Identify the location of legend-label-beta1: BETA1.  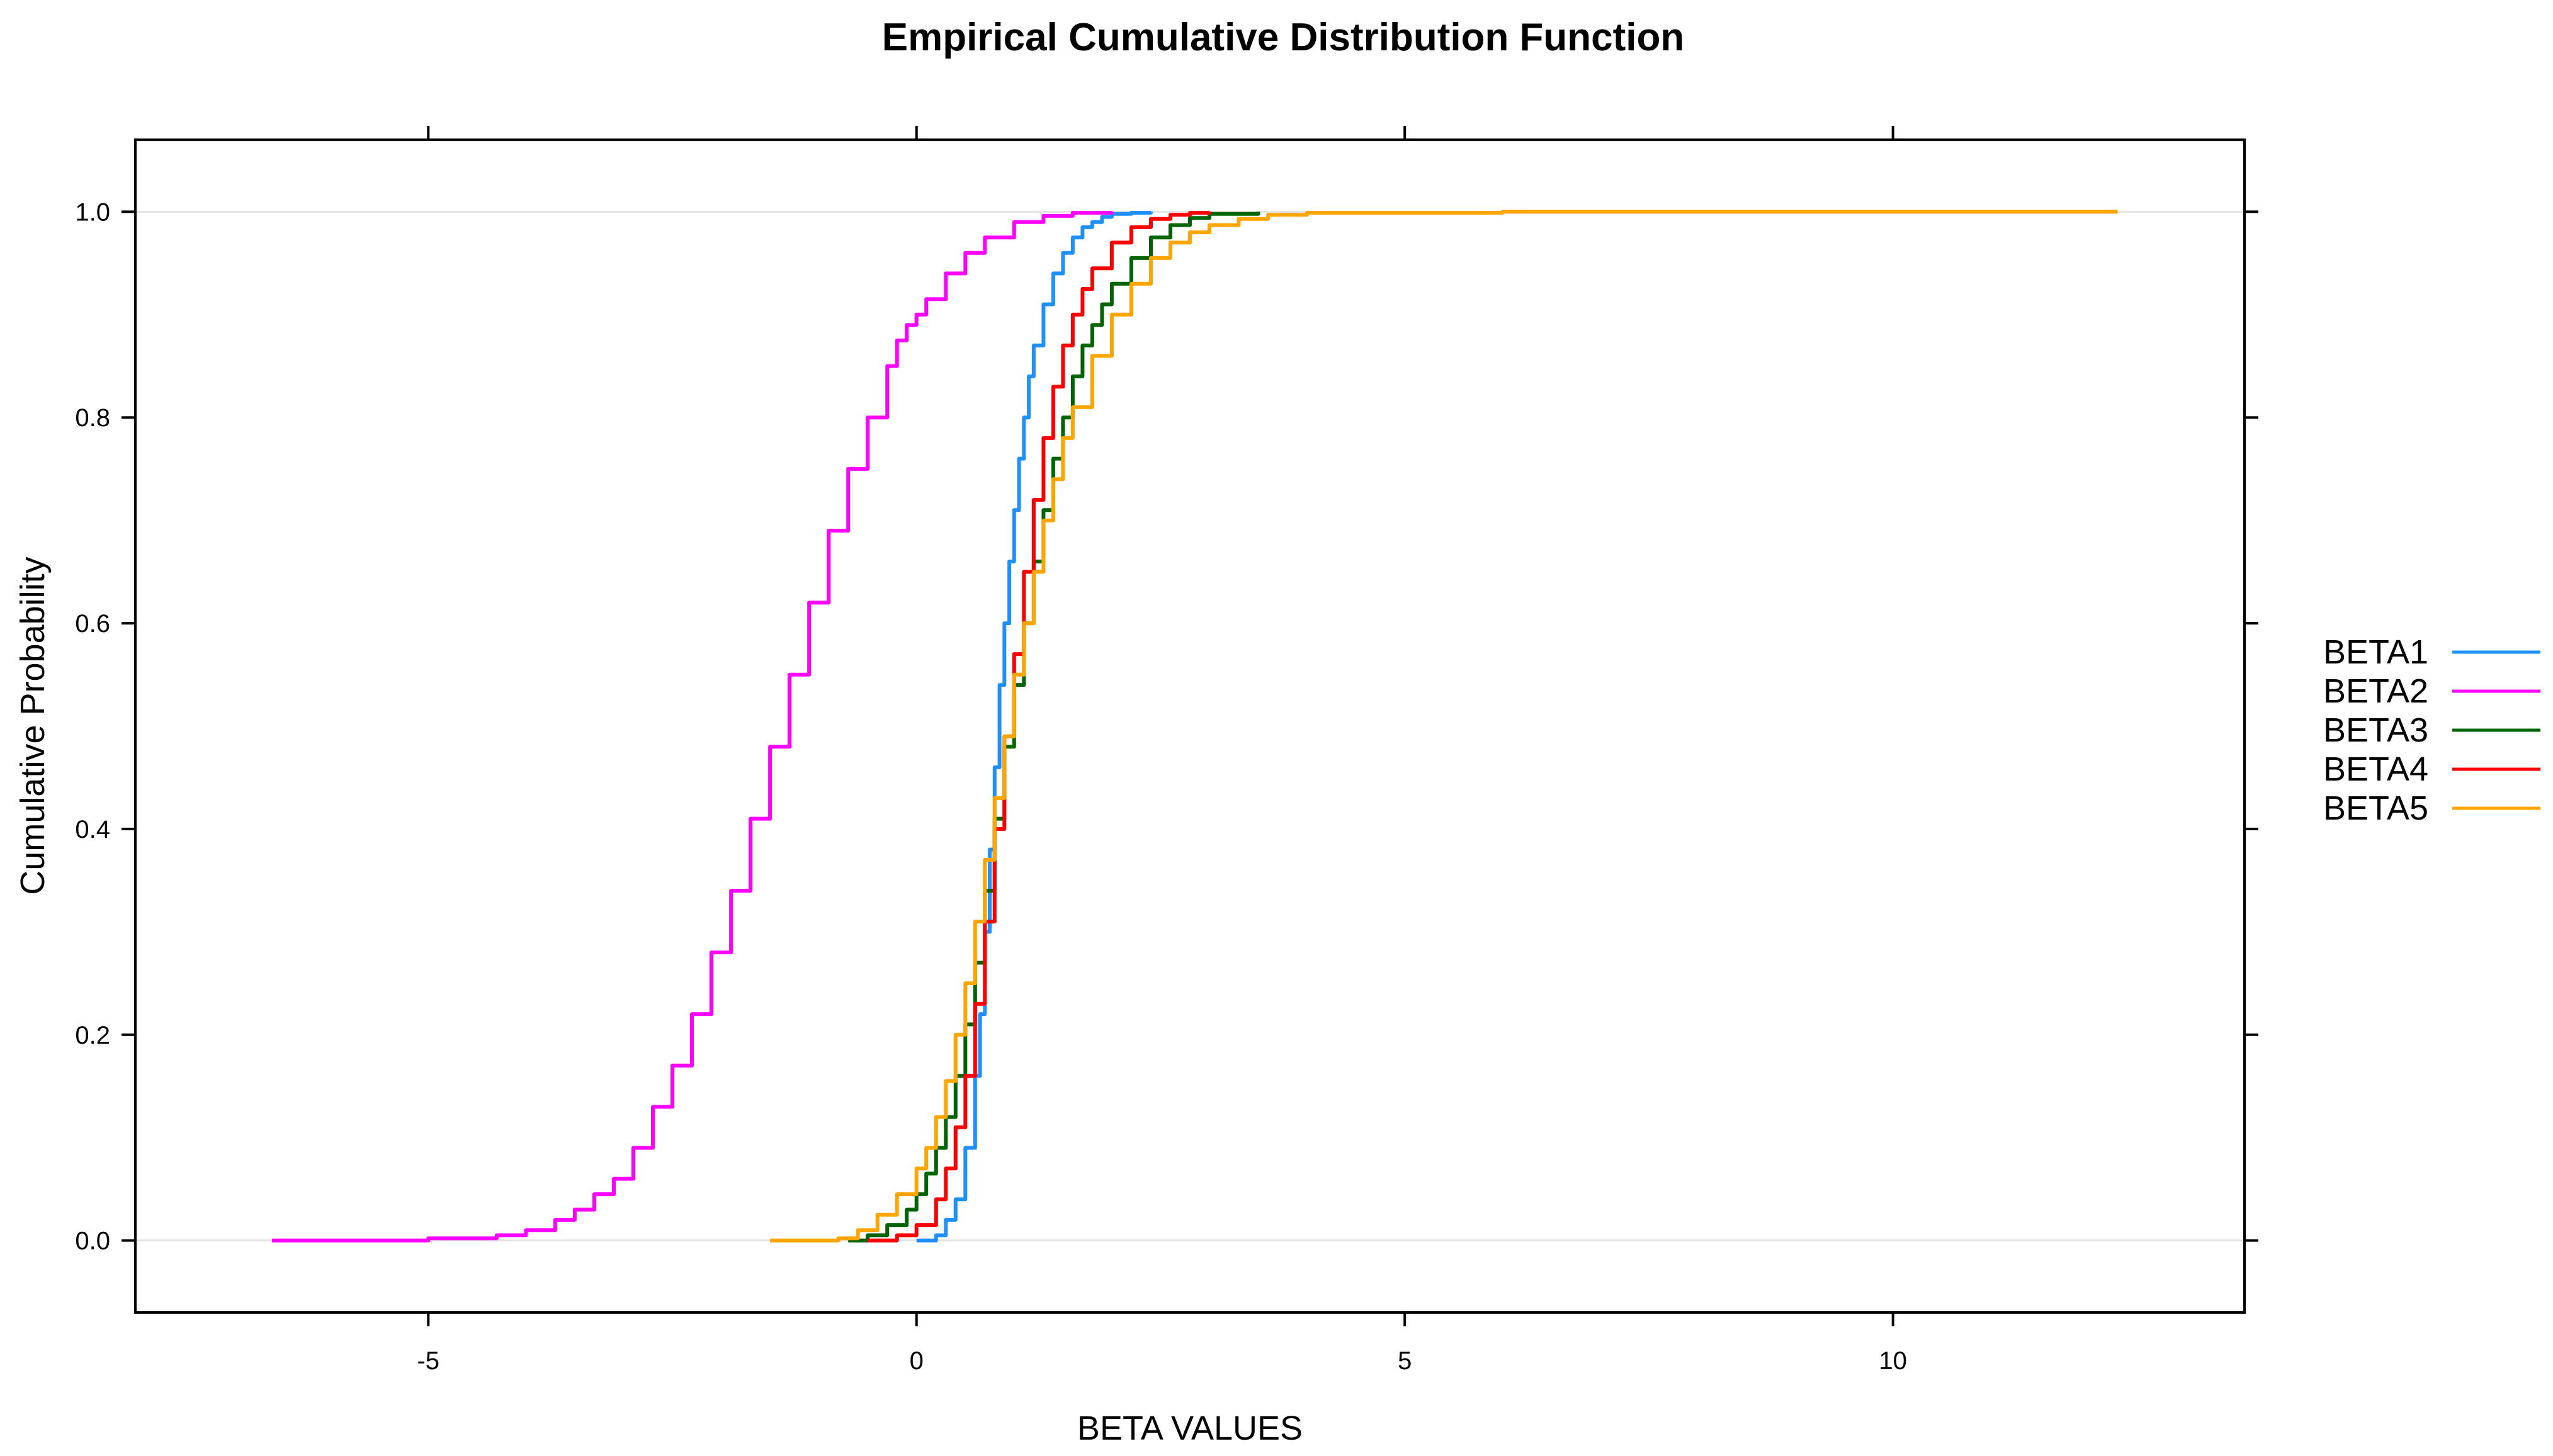
(2376, 652).